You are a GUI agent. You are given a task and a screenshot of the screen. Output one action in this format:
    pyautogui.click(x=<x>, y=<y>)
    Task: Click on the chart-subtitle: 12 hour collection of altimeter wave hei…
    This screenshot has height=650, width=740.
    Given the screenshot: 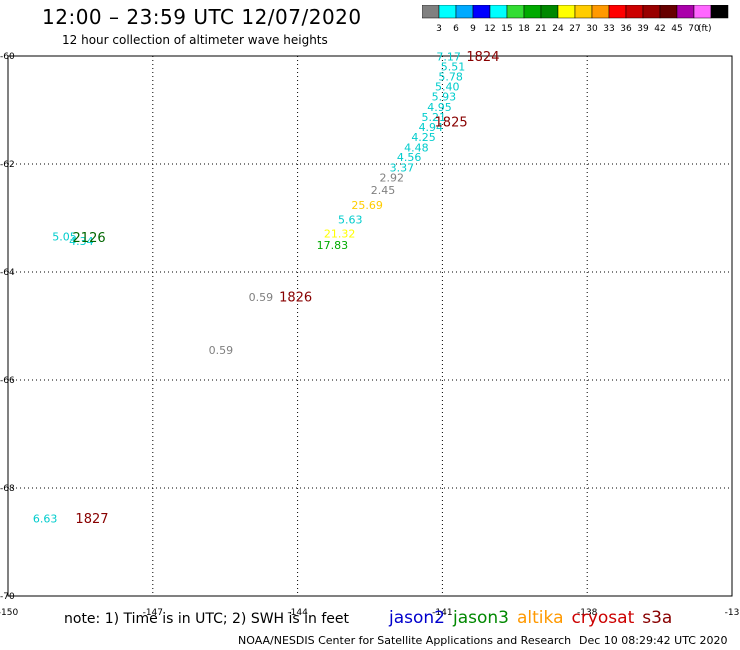 What is the action you would take?
    pyautogui.click(x=195, y=40)
    